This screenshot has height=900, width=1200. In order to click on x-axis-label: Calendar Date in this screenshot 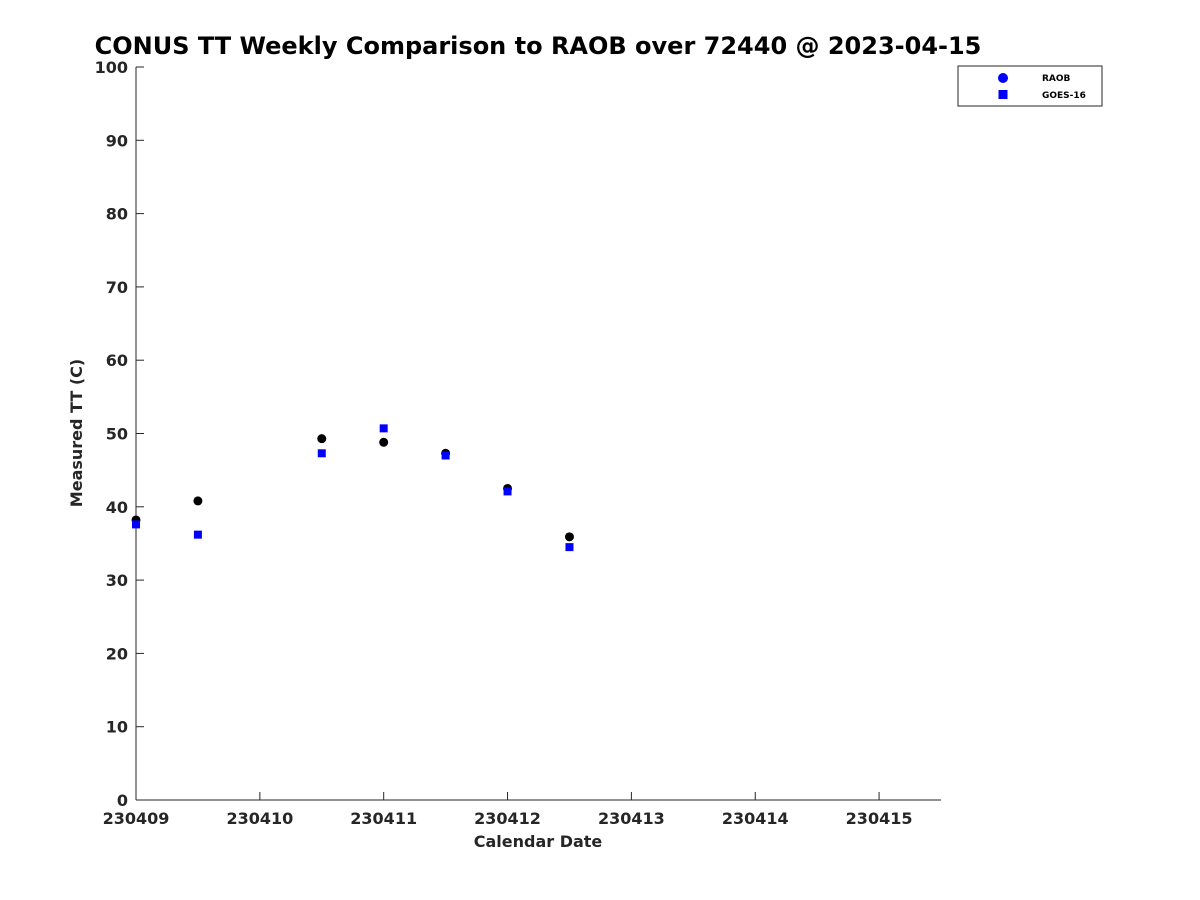, I will do `click(538, 841)`.